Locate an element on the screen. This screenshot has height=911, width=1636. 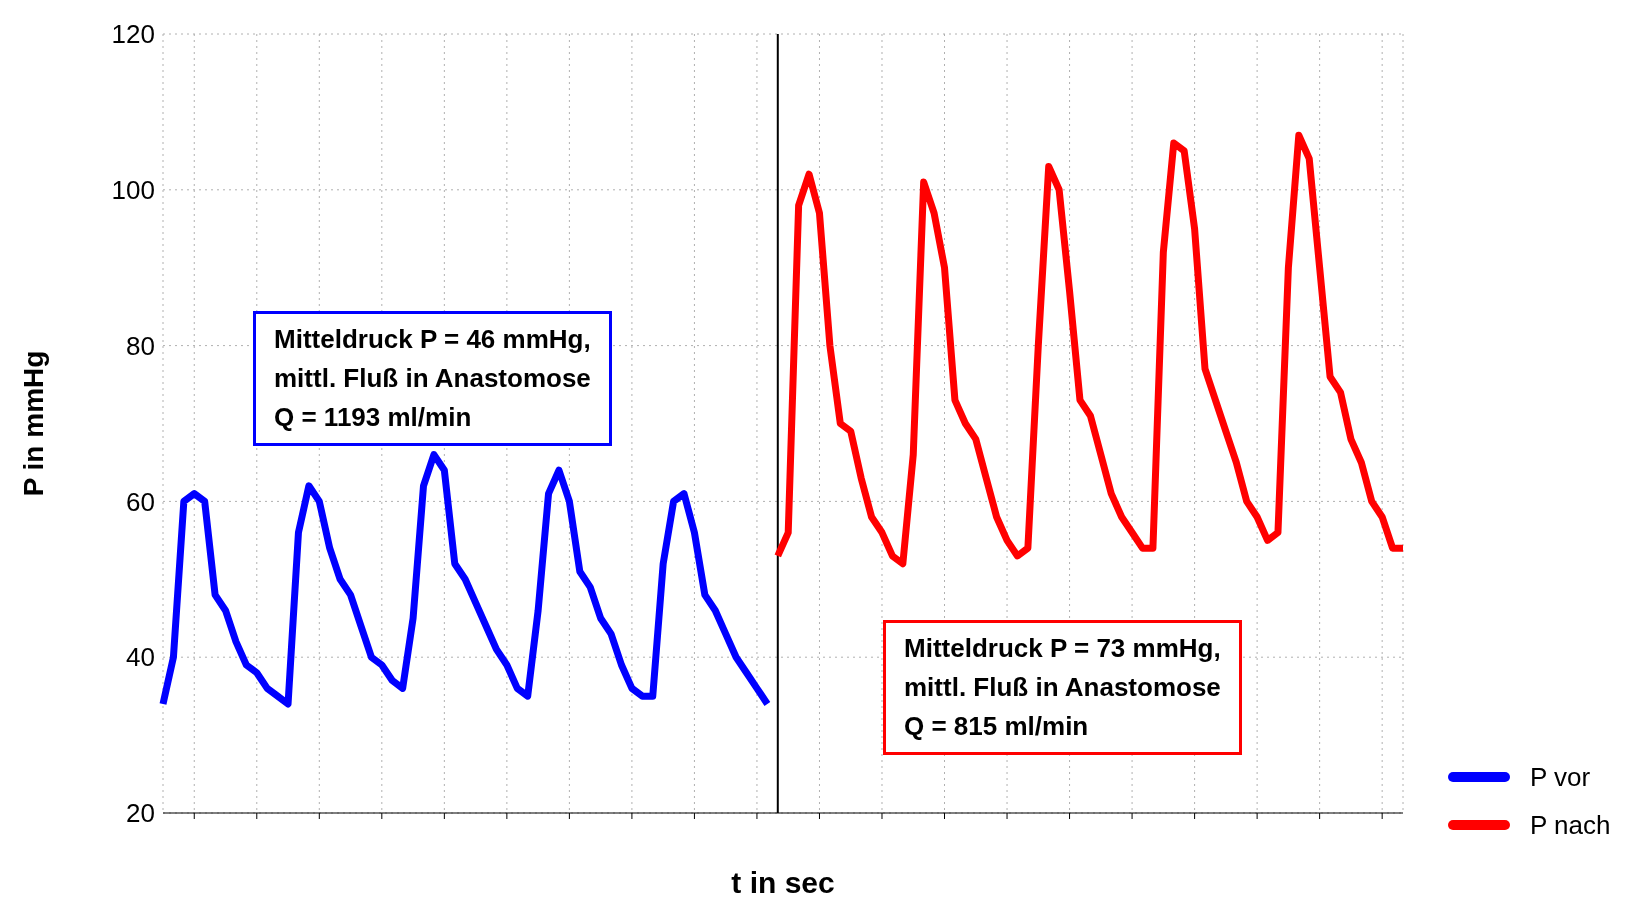
legend-label: P nach is located at coordinates (1570, 825).